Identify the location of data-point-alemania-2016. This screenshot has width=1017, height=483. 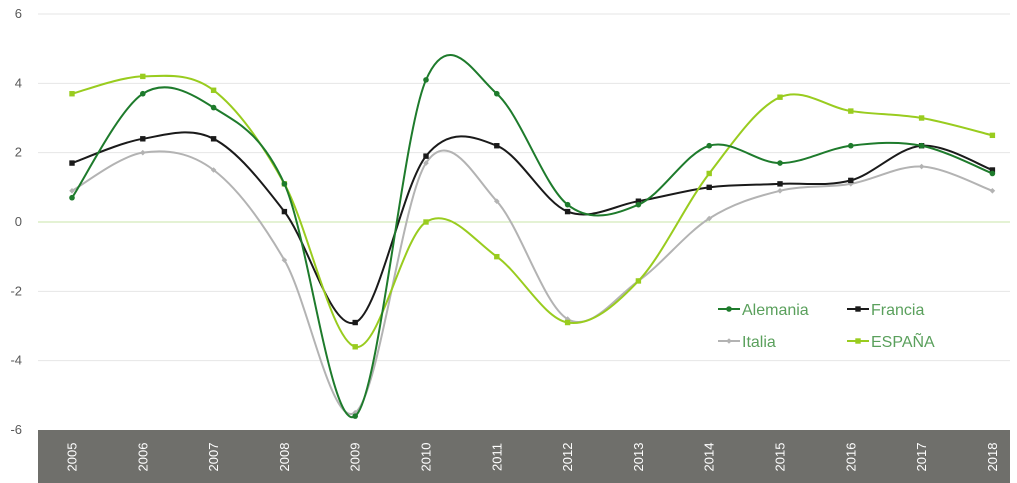
(851, 145).